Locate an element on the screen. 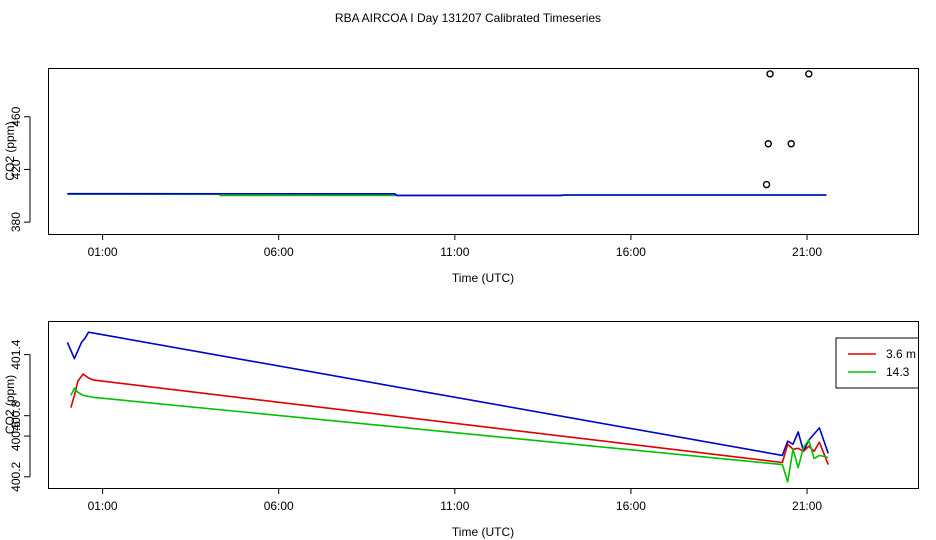  legend: 3.6 m 14.3 is located at coordinates (876, 363).